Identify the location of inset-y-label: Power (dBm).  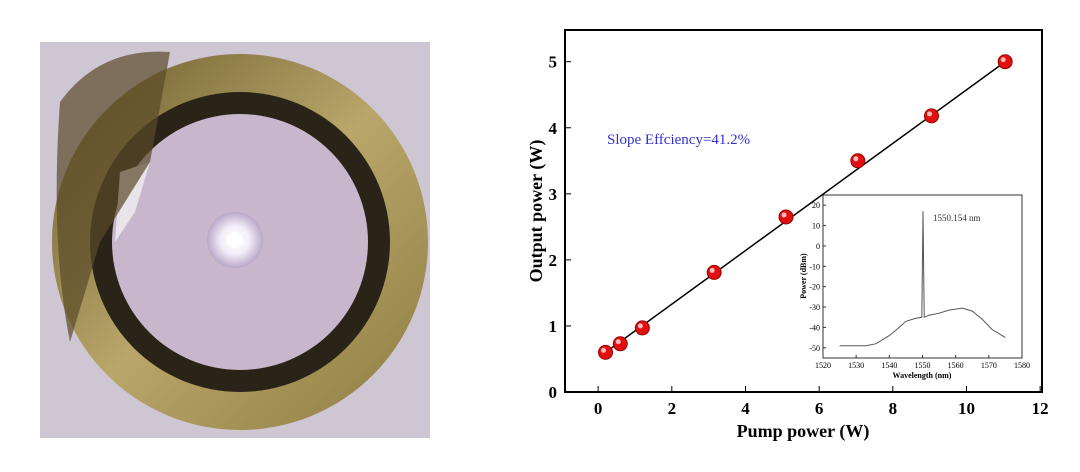
(803, 276).